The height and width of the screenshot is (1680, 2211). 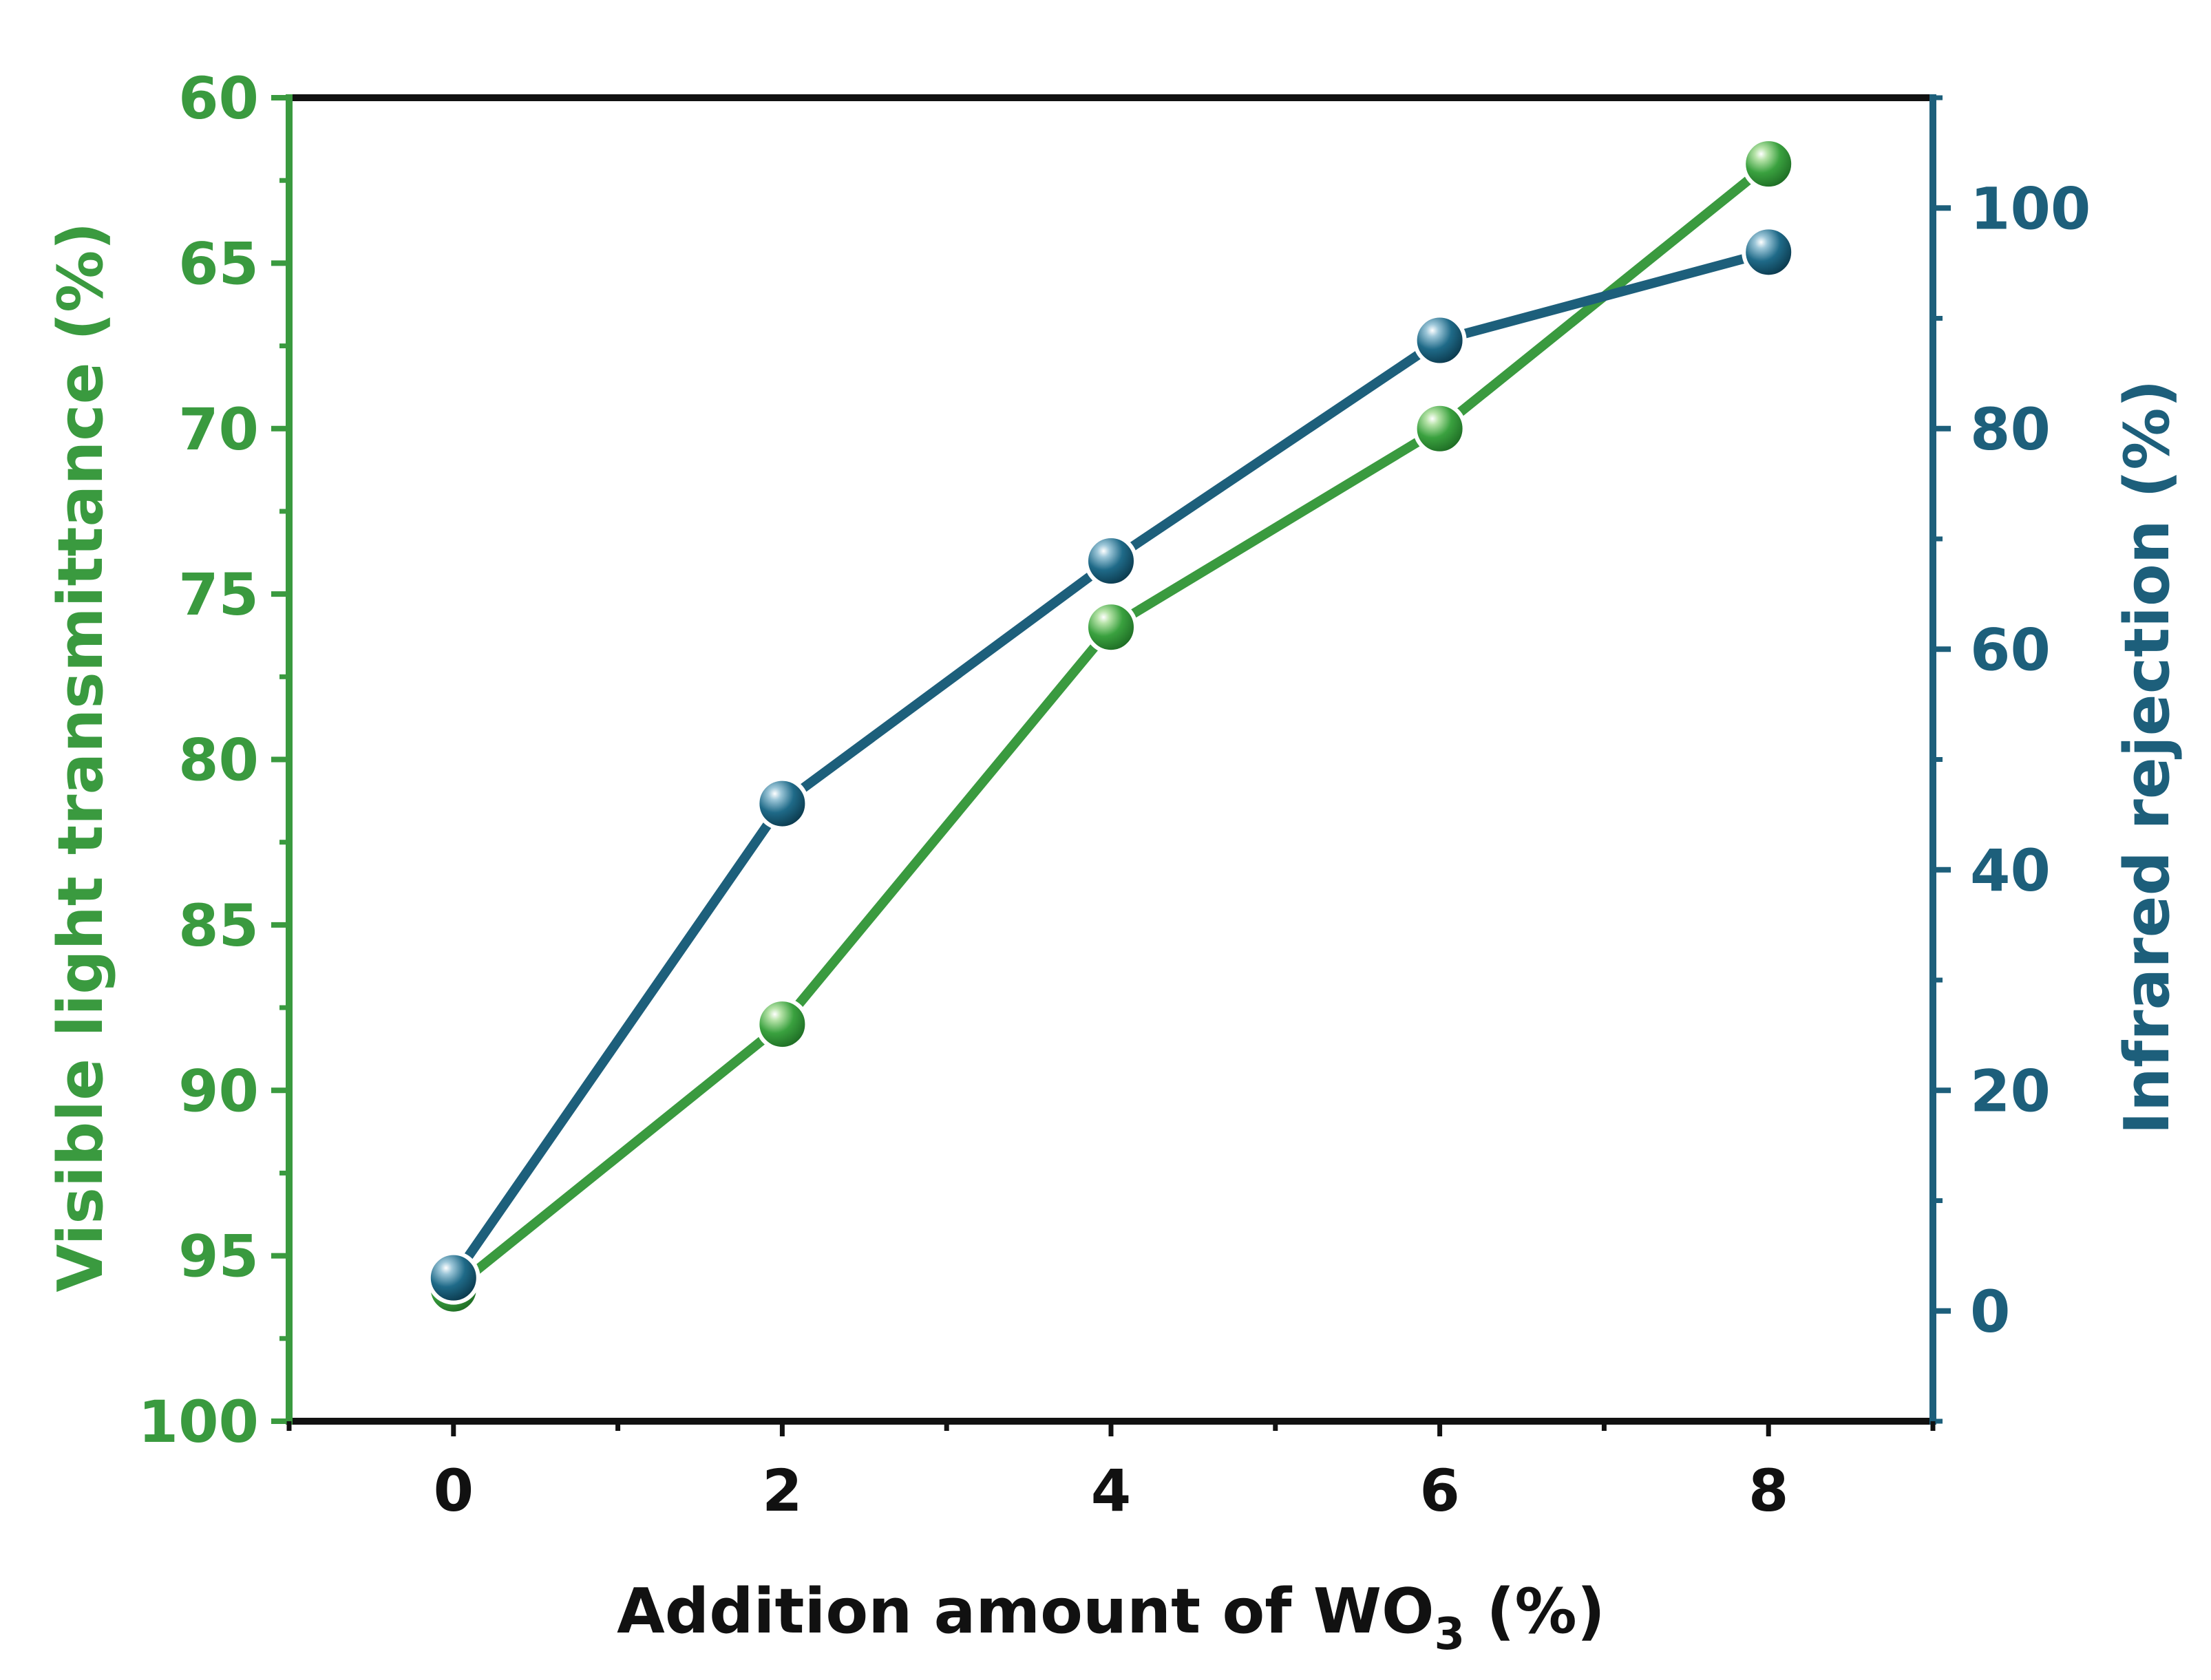 I want to click on bottom-tick-label: 2, so click(x=782, y=1490).